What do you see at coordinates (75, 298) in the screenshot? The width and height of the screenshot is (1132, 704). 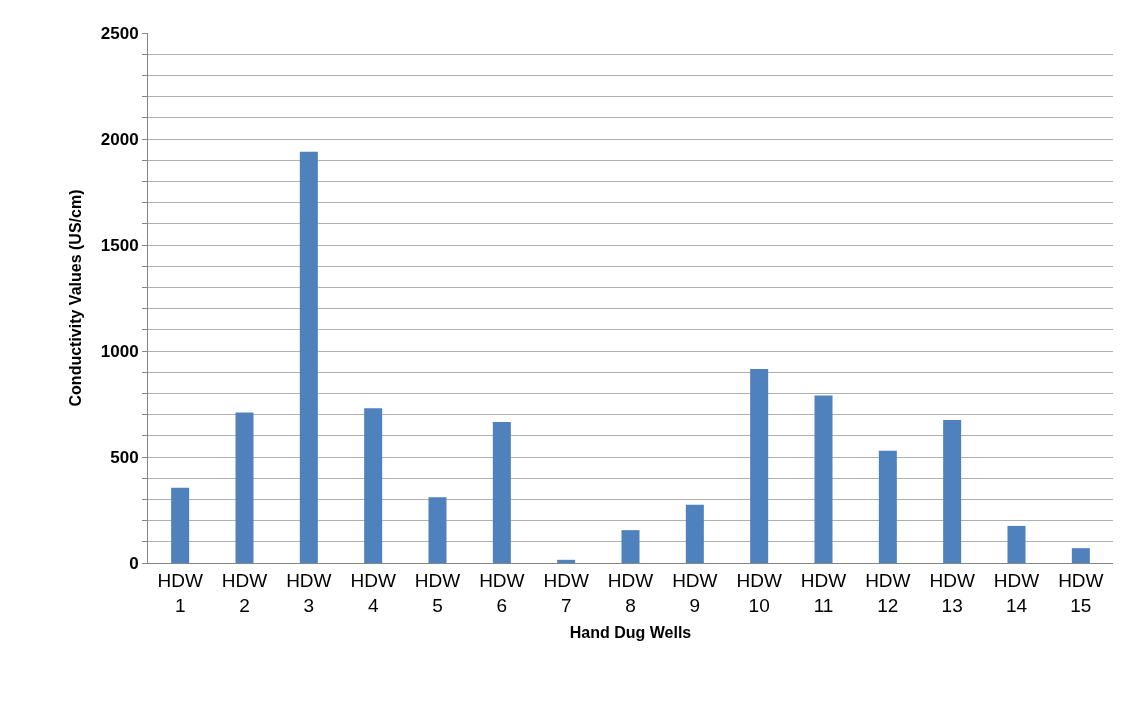 I see `y-axis-title: Conductivity Values (US/cm)` at bounding box center [75, 298].